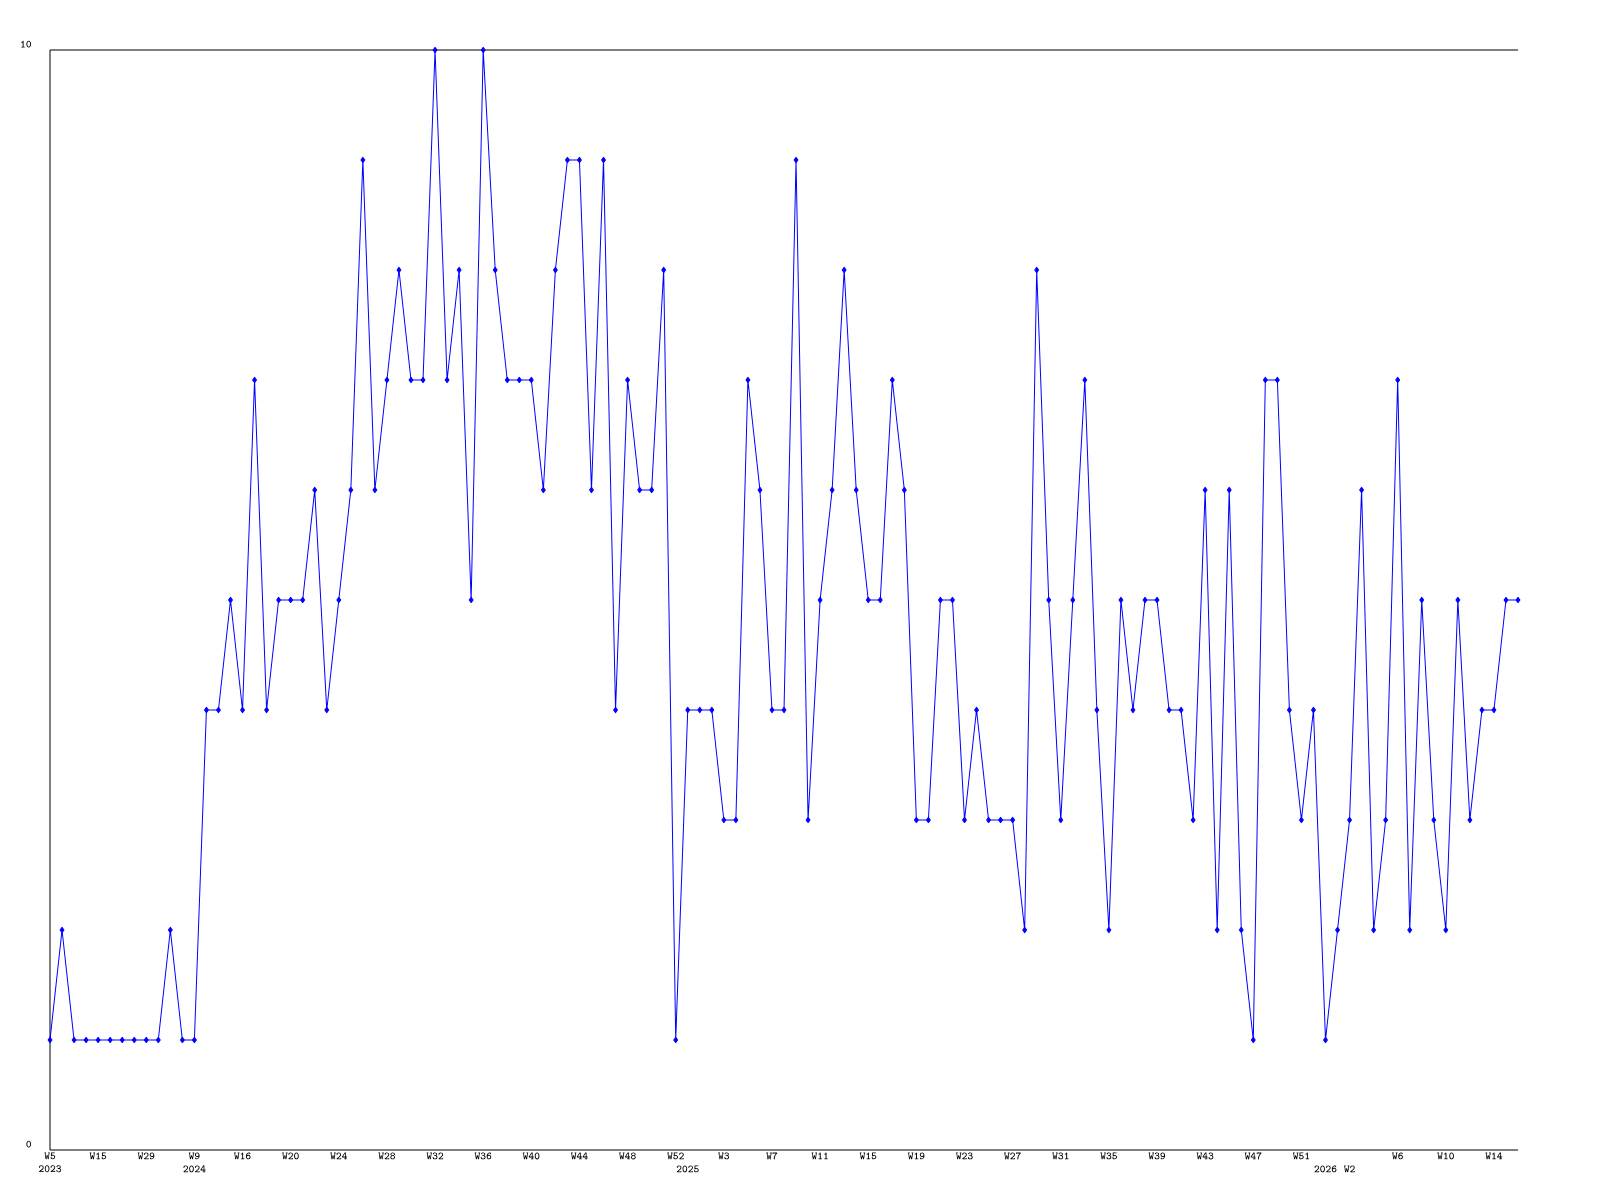 Image resolution: width=1600 pixels, height=1200 pixels. Describe the element at coordinates (1349, 1169) in the screenshot. I see `x-tick-label: W2` at that location.